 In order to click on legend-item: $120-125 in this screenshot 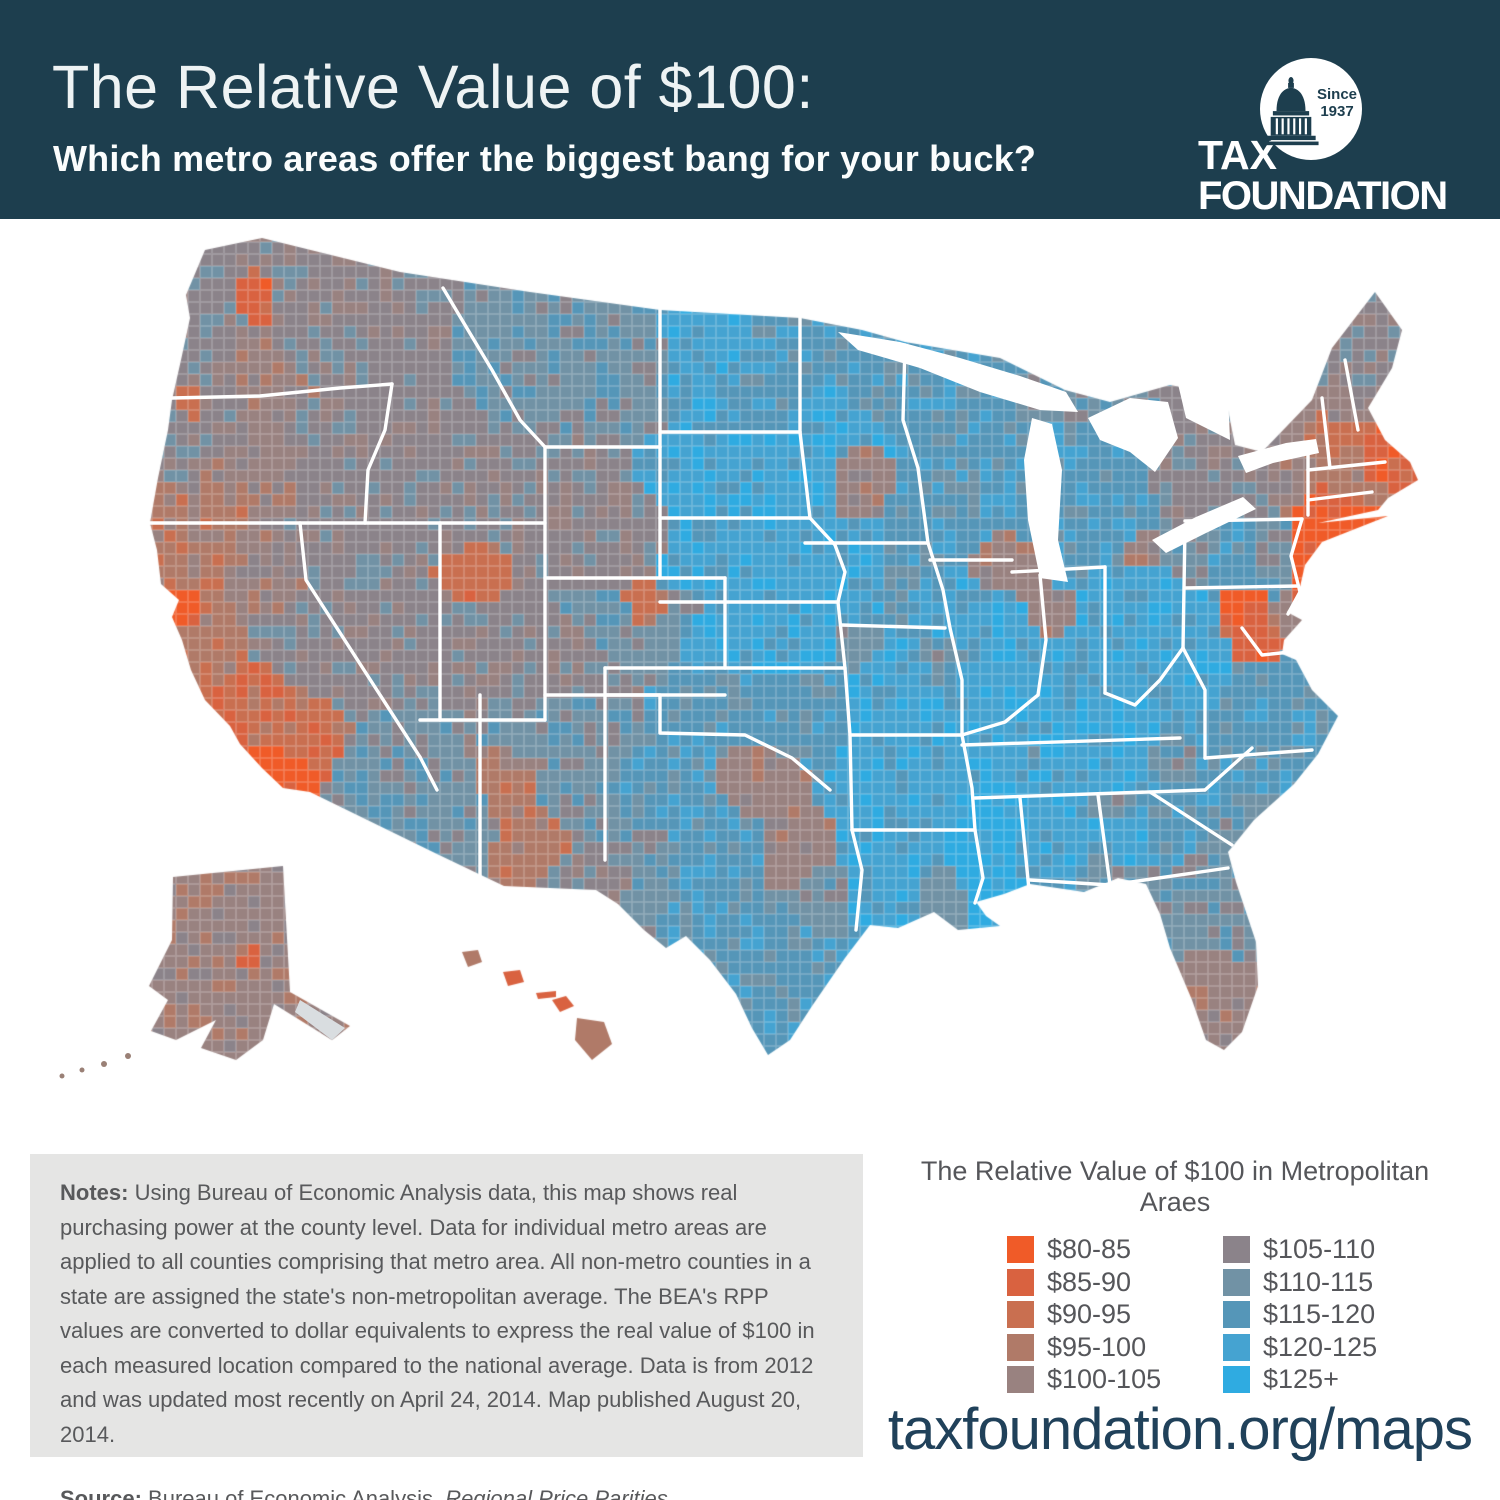, I will do `click(1300, 1346)`.